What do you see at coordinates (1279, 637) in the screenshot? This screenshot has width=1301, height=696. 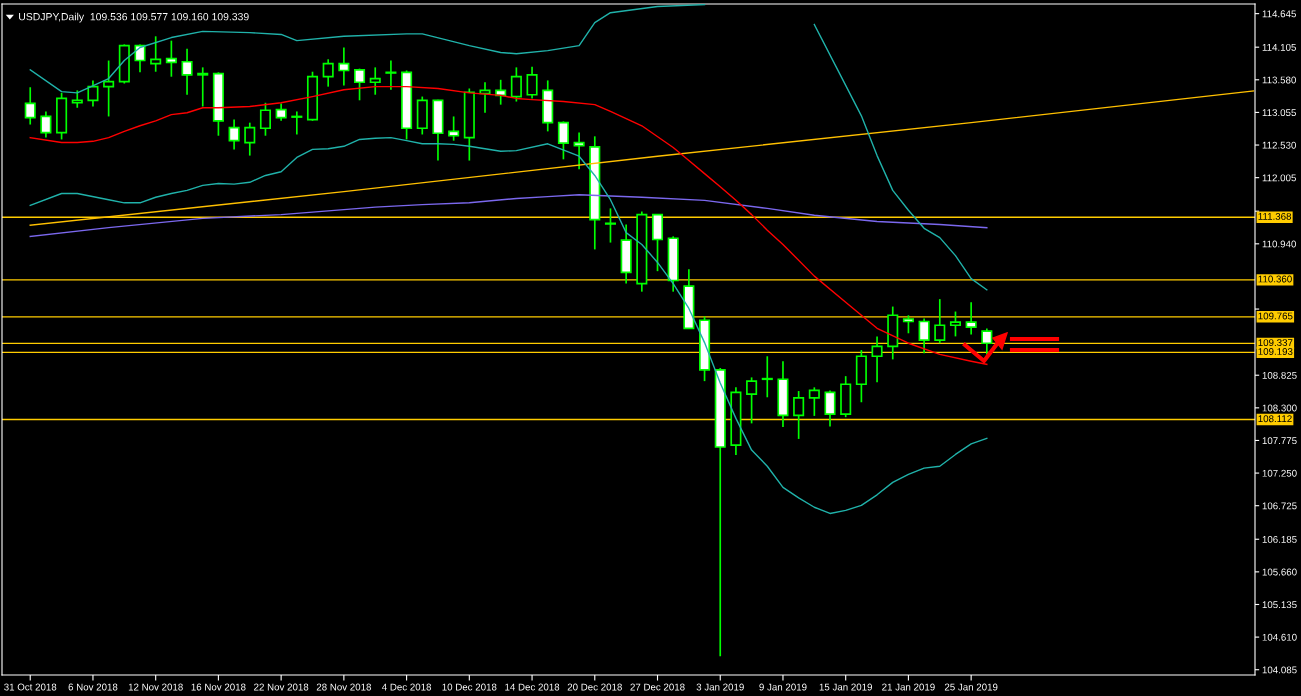 I see `y-tick-label: 104.610` at bounding box center [1279, 637].